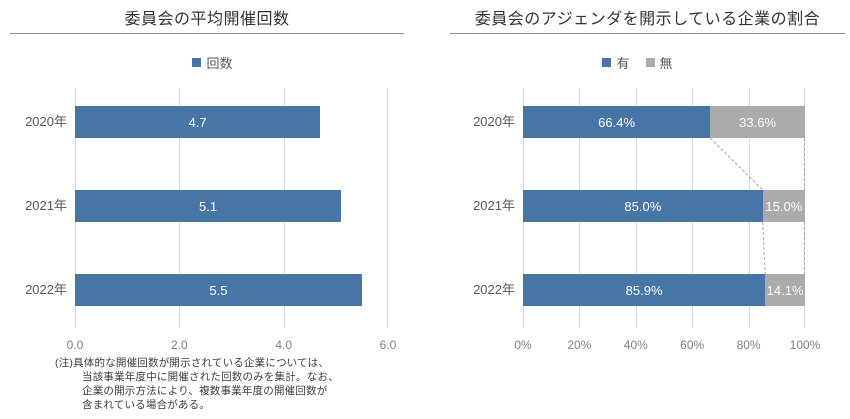 The image size is (850, 419). What do you see at coordinates (637, 62) in the screenshot?
I see `right-chart-legend: 有無` at bounding box center [637, 62].